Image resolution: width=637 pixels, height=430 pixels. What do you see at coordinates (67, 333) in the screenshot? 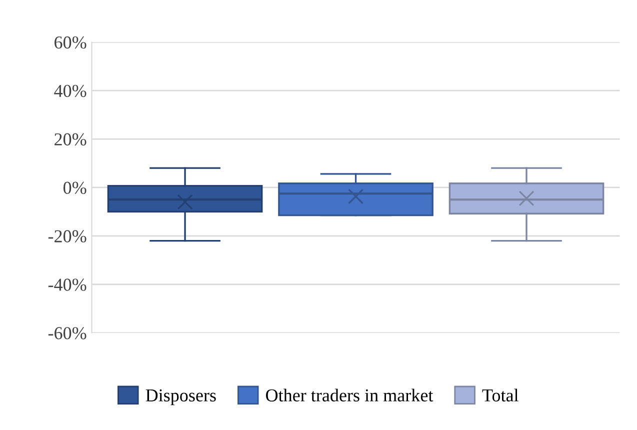
I see `y-tick-label: -60%` at bounding box center [67, 333].